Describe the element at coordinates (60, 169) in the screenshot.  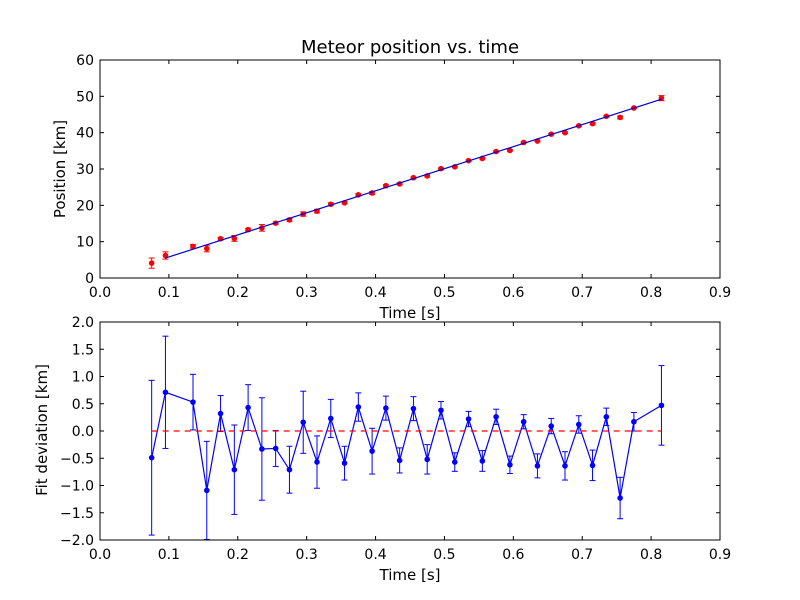
I see `position-y-axis-label: Position [km]` at that location.